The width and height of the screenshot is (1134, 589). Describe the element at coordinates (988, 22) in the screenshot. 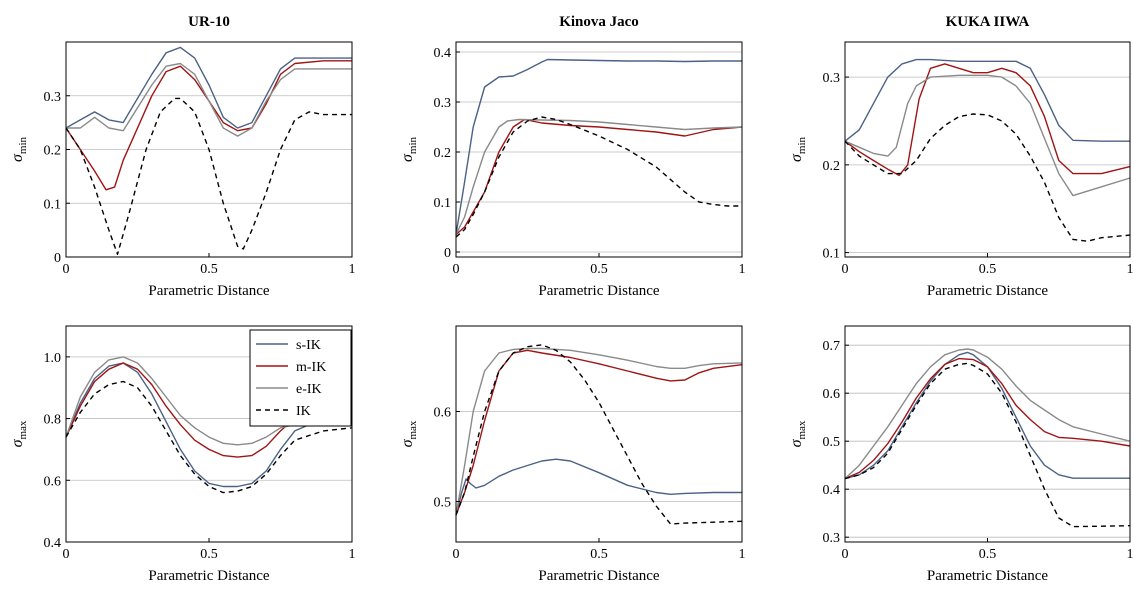

I see `chart-title: KUKA IIWA` at that location.